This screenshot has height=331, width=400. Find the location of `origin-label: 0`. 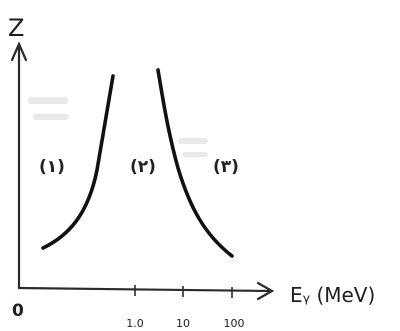

origin-label: 0 is located at coordinates (18, 311).